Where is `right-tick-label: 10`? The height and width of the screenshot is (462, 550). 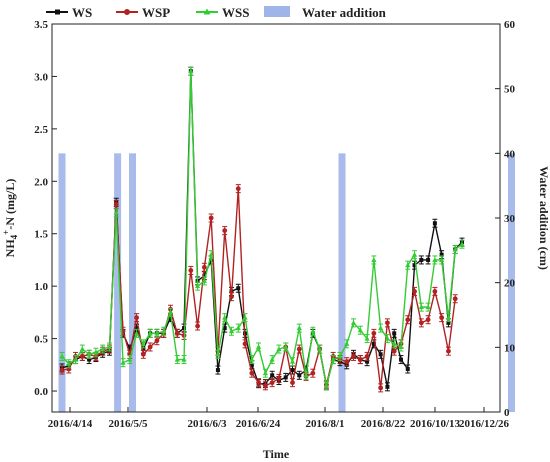 right-tick-label: 10 is located at coordinates (510, 348).